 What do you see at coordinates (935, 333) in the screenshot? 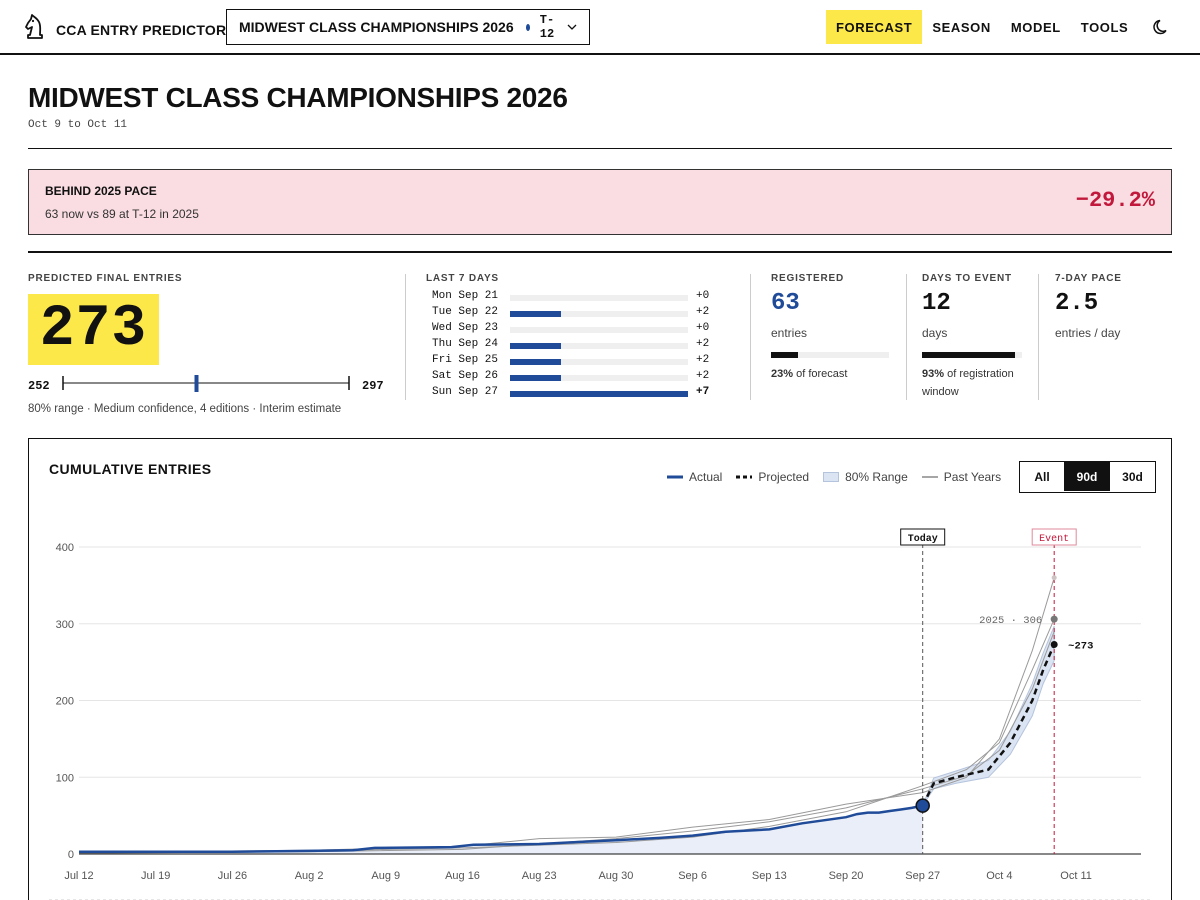
I see `days-unit: days` at bounding box center [935, 333].